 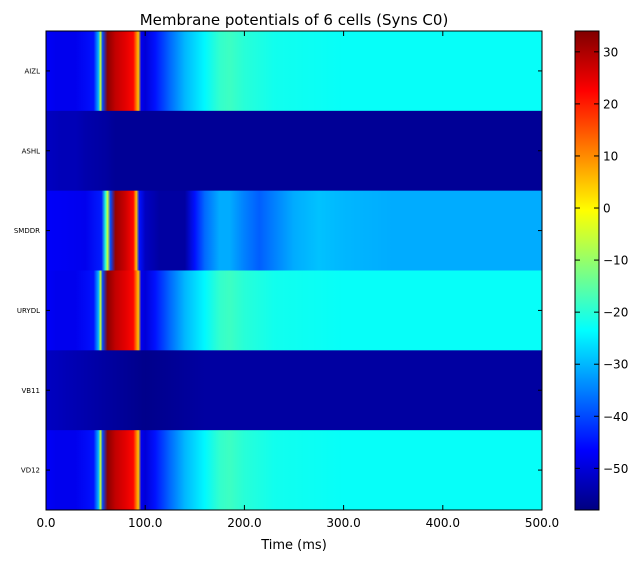 I want to click on y-tick-label: URYDL, so click(x=28, y=311).